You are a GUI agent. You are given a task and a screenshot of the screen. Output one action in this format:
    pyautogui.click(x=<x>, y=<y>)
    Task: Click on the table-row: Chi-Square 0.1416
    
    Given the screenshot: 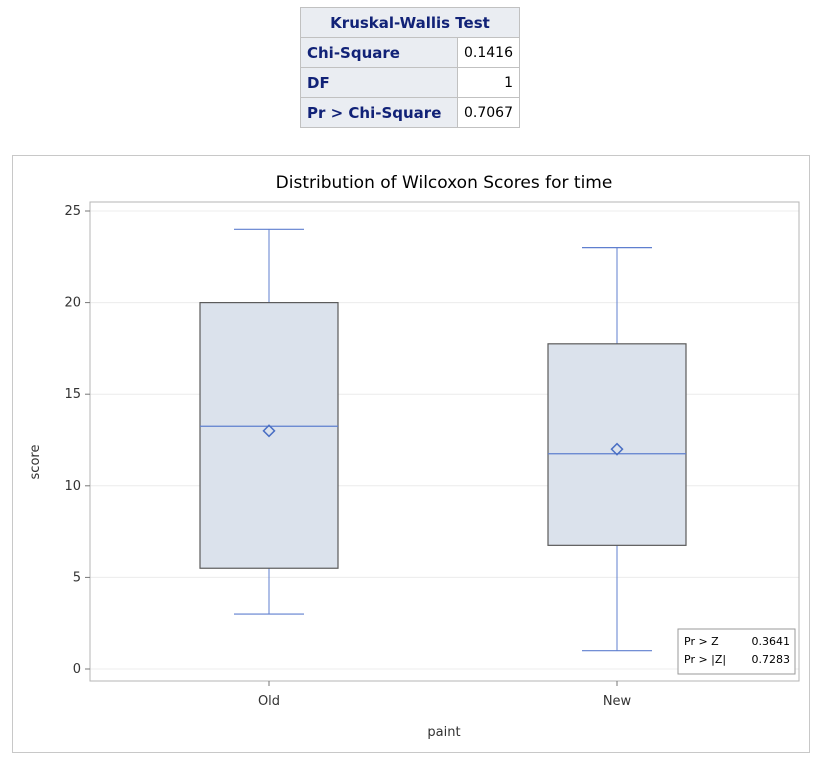 What is the action you would take?
    pyautogui.click(x=410, y=52)
    